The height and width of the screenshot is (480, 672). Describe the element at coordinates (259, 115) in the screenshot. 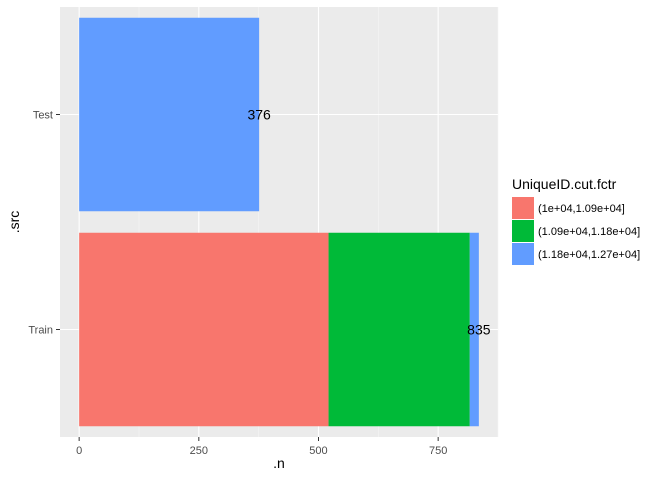

I see `total-label: 376` at that location.